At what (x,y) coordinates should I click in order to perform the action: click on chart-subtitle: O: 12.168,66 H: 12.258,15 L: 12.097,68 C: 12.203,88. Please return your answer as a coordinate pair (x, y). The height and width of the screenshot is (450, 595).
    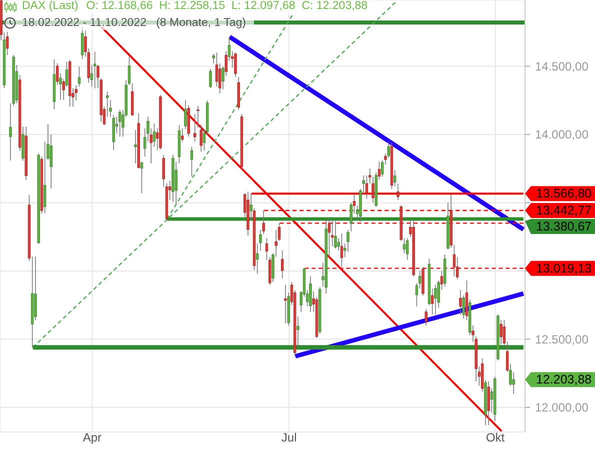
    Looking at the image, I should click on (227, 6).